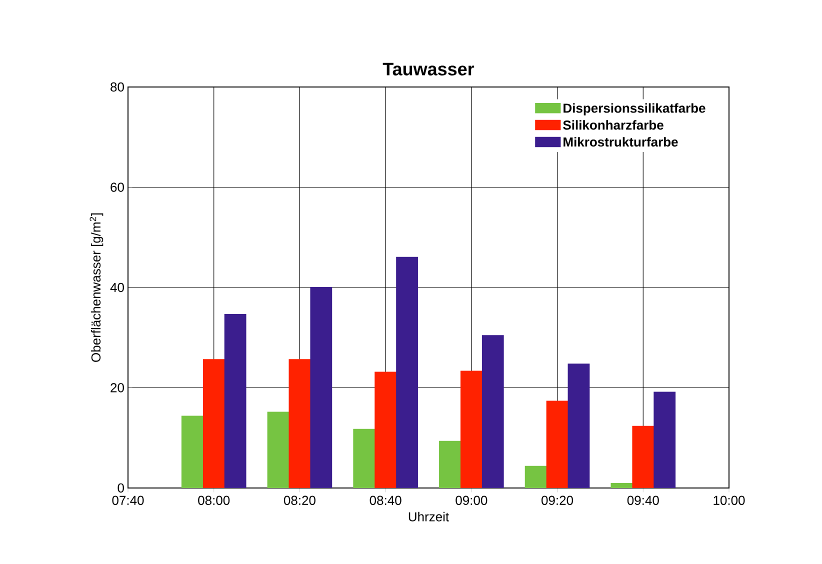 This screenshot has width=822, height=564. Describe the element at coordinates (117, 287) in the screenshot. I see `y-tick-label: 40` at that location.